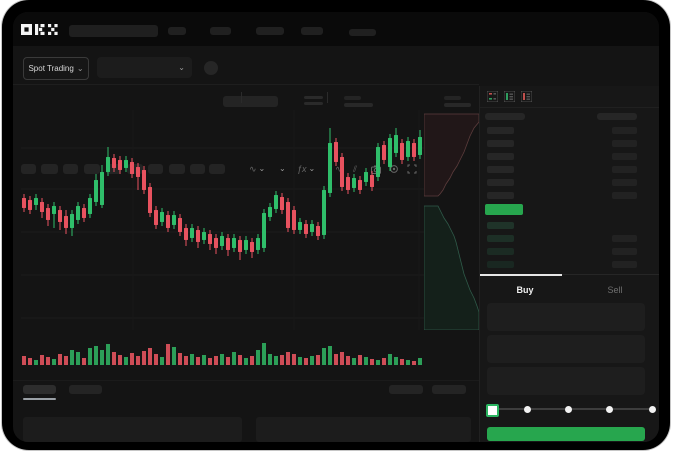 The image size is (673, 453). I want to click on total-input, so click(566, 381).